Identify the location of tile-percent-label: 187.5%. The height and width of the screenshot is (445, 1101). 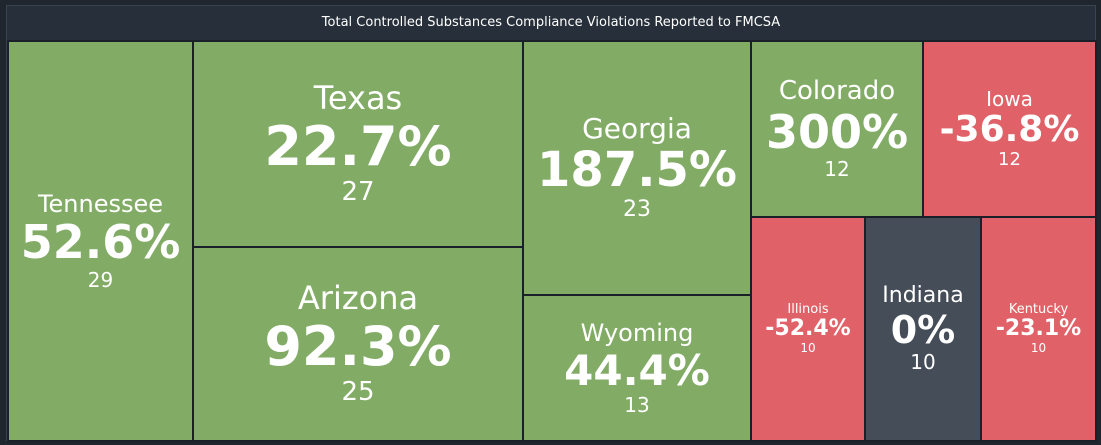
(637, 170).